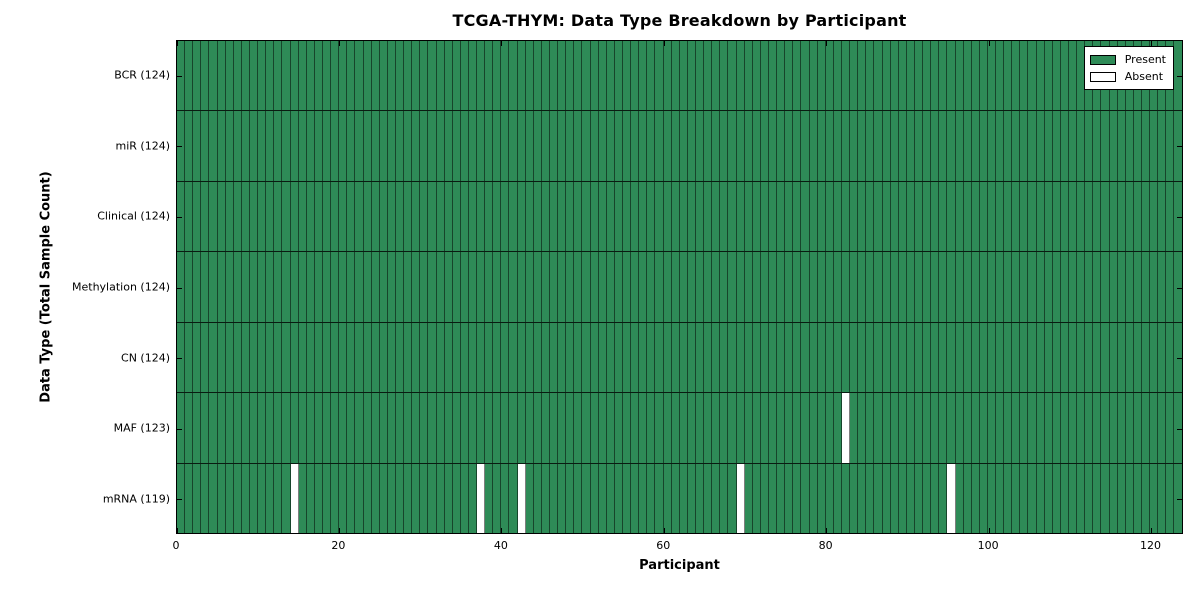 This screenshot has height=600, width=1200. I want to click on heatmap-row-methylation, so click(679, 287).